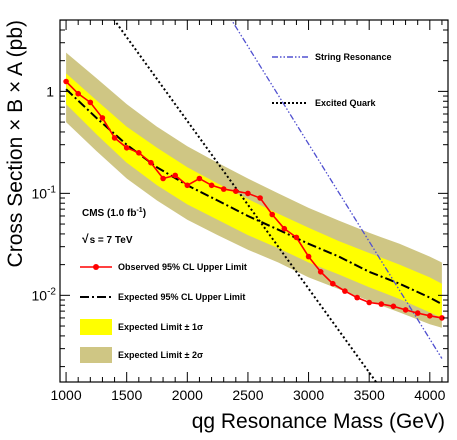  What do you see at coordinates (160, 327) in the screenshot?
I see `legend-band1-label: Expected Limit ± 1σ` at bounding box center [160, 327].